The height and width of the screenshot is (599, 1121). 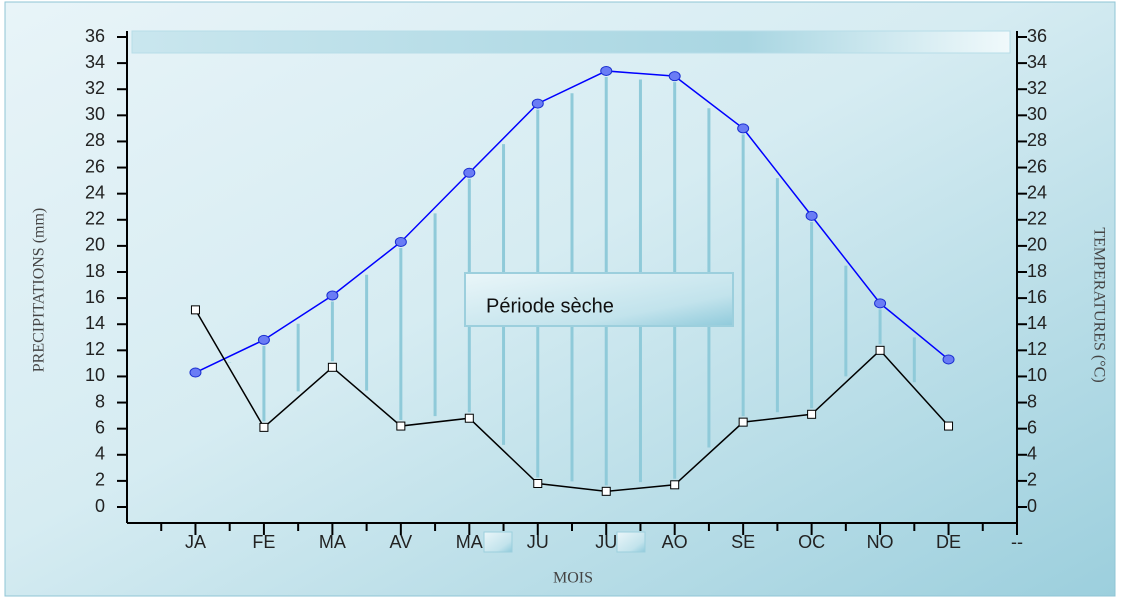 What do you see at coordinates (1032, 506) in the screenshot?
I see `y2-tick-label: 0` at bounding box center [1032, 506].